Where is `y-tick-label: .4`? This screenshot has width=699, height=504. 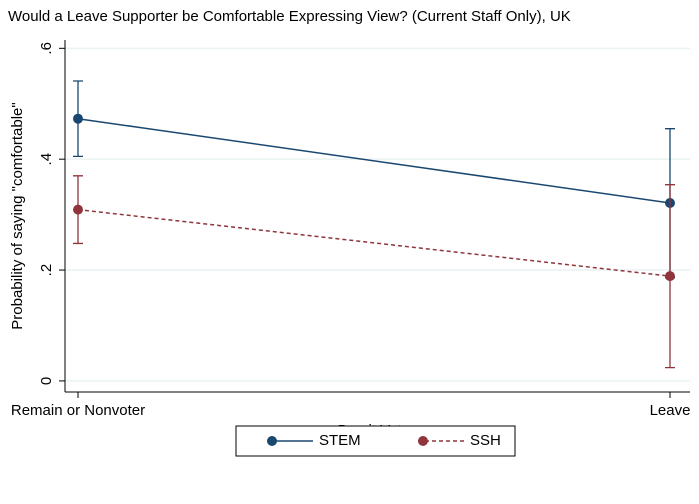 y-tick-label: .4 is located at coordinates (46, 159).